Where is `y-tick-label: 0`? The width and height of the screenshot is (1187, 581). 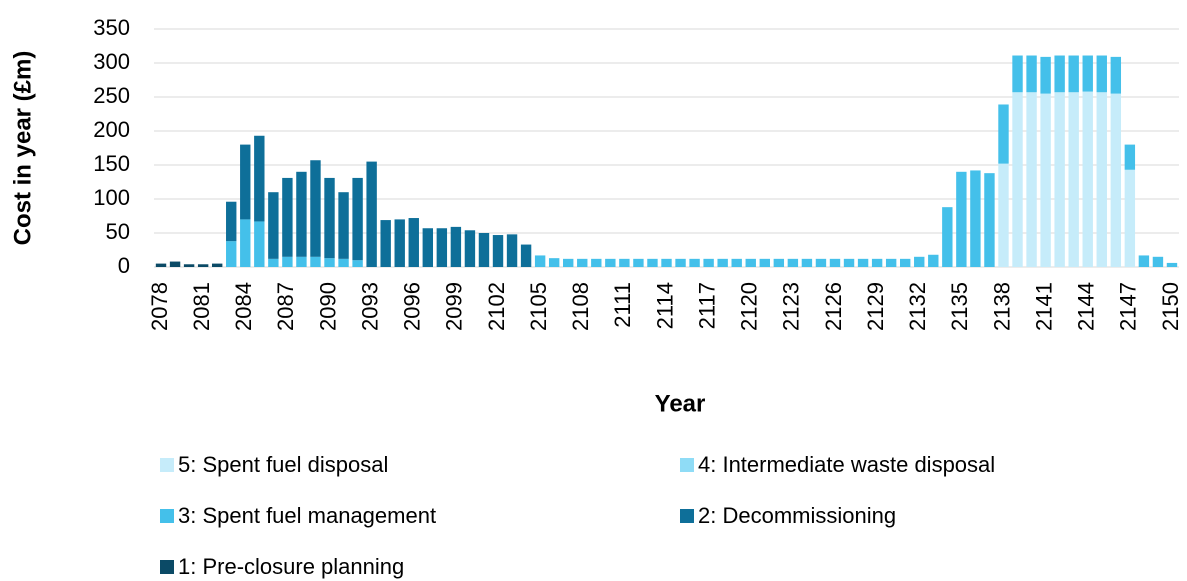
y-tick-label: 0 is located at coordinates (124, 265).